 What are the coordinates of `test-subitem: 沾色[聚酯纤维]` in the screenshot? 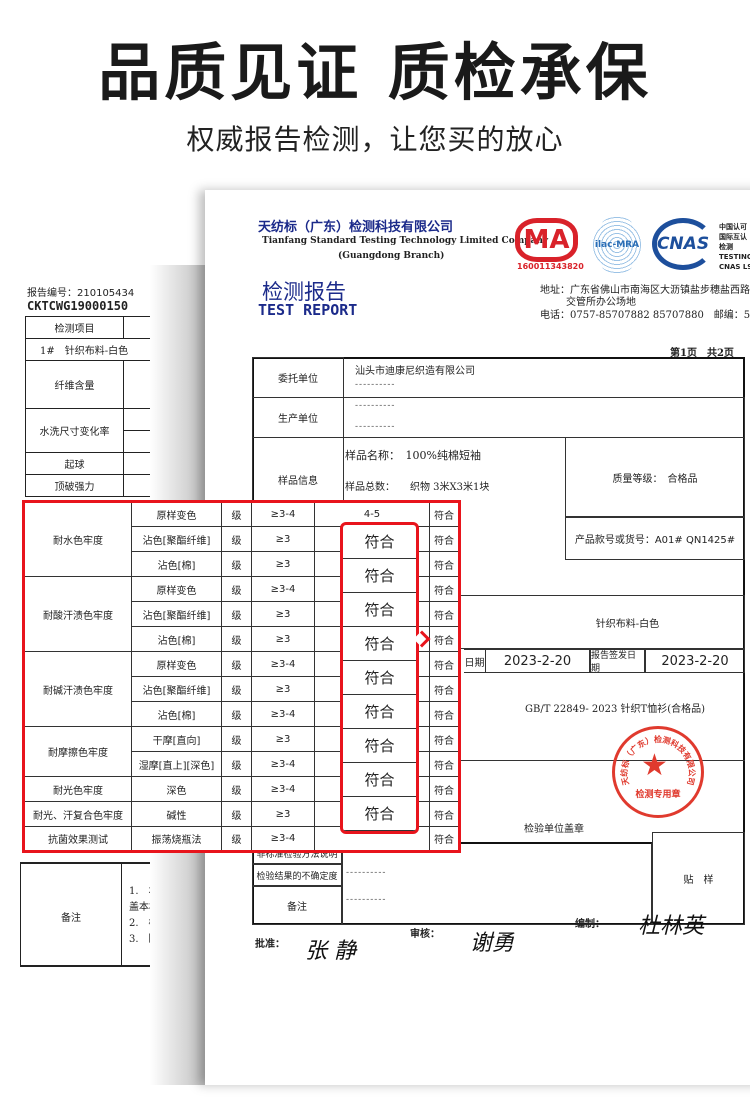 It's located at (176, 539).